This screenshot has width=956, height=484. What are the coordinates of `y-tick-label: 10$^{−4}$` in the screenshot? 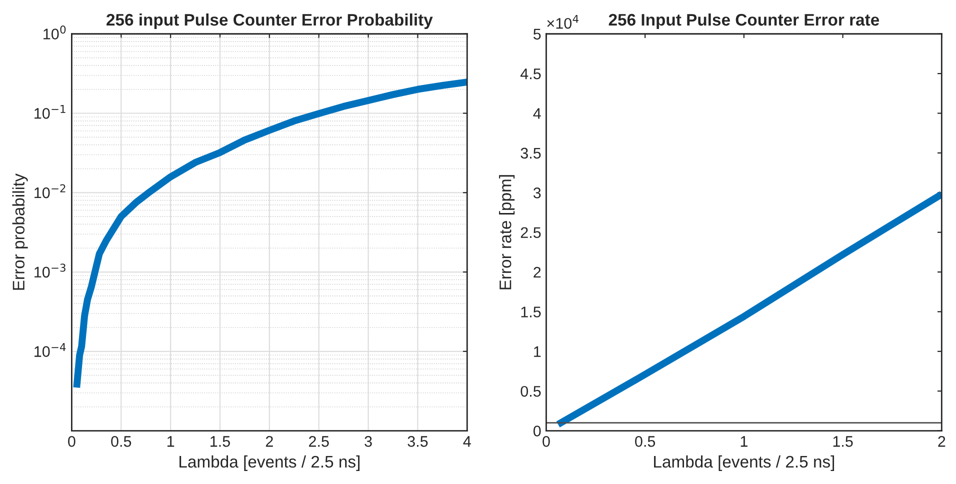 It's located at (50, 350).